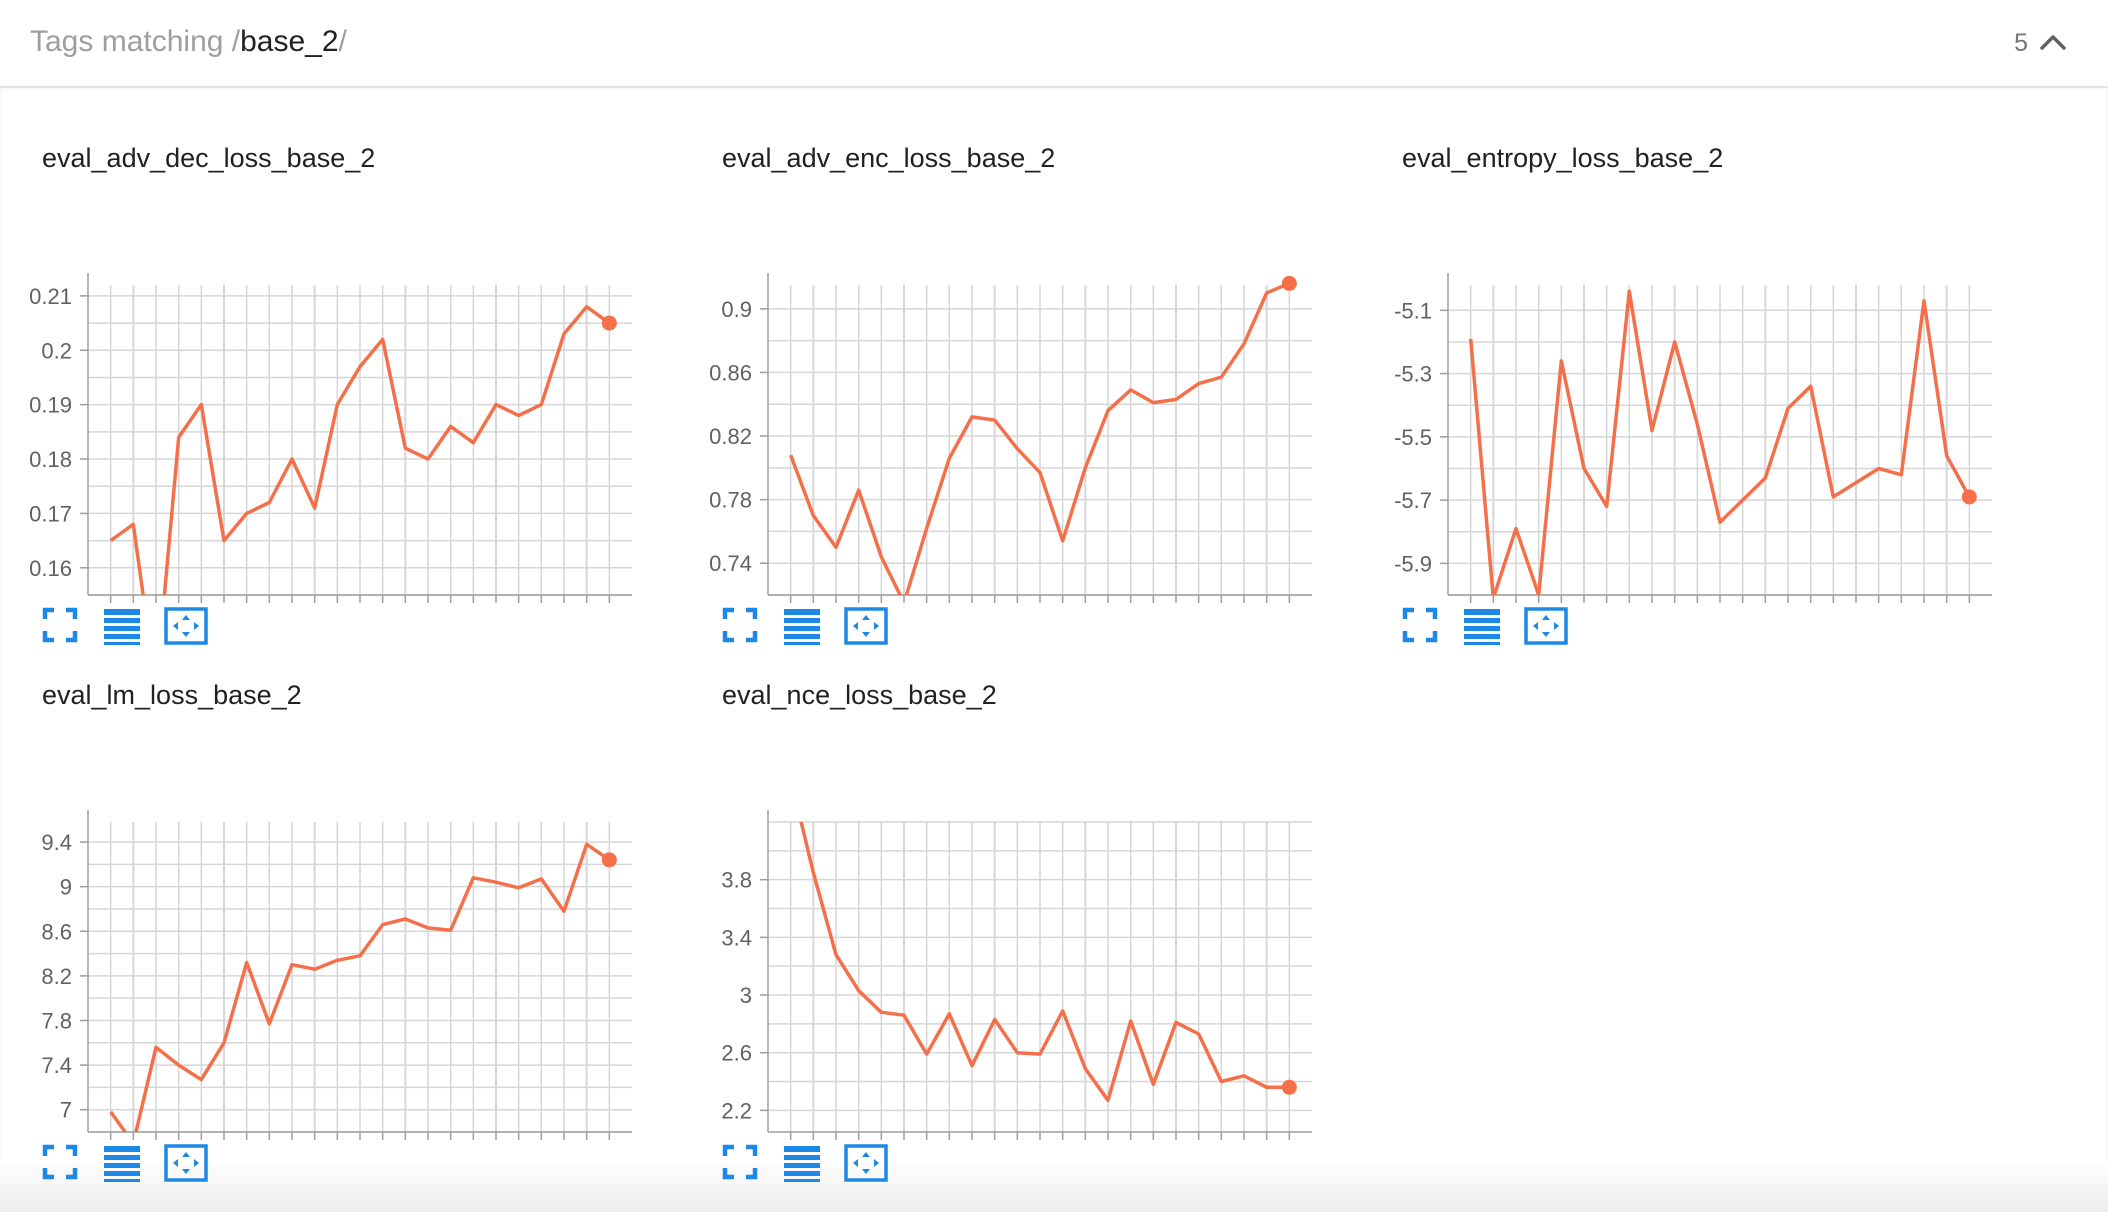 This screenshot has width=2108, height=1212. What do you see at coordinates (56, 931) in the screenshot?
I see `y-tick-label: 8.6` at bounding box center [56, 931].